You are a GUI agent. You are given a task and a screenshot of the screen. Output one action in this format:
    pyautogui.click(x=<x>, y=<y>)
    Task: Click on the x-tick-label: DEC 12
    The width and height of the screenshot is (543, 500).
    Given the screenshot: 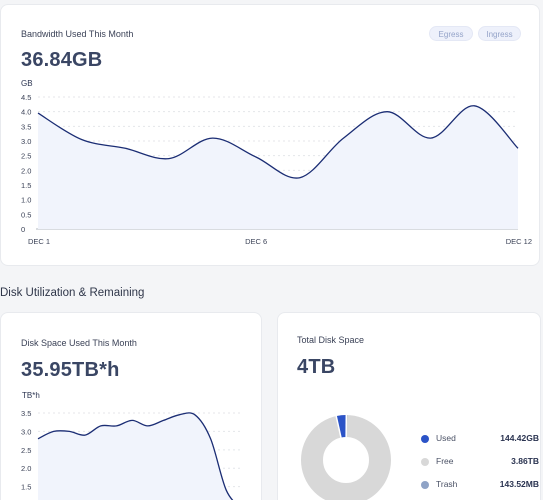 What is the action you would take?
    pyautogui.click(x=519, y=241)
    